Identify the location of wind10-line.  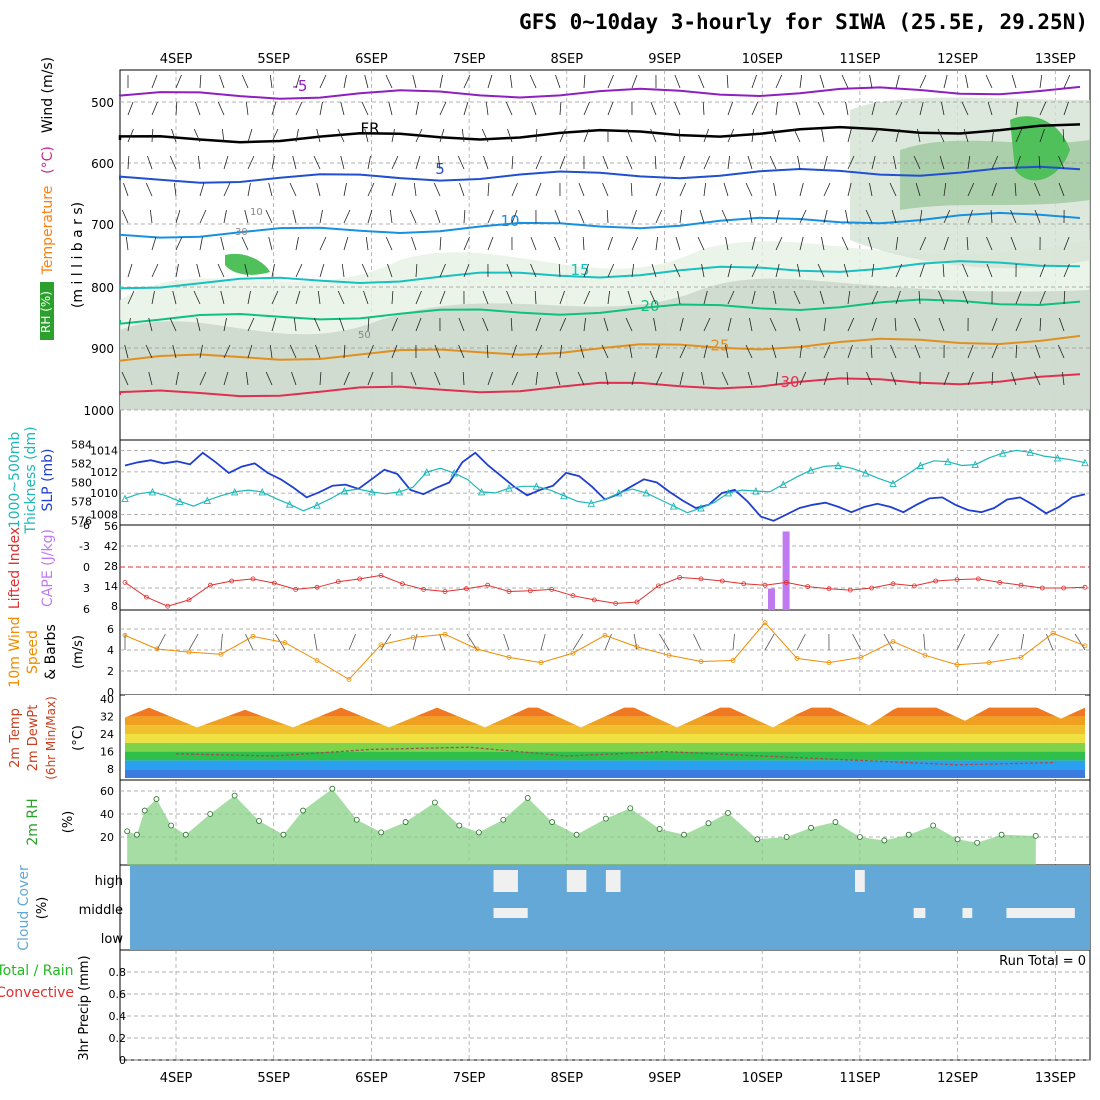
(605, 651).